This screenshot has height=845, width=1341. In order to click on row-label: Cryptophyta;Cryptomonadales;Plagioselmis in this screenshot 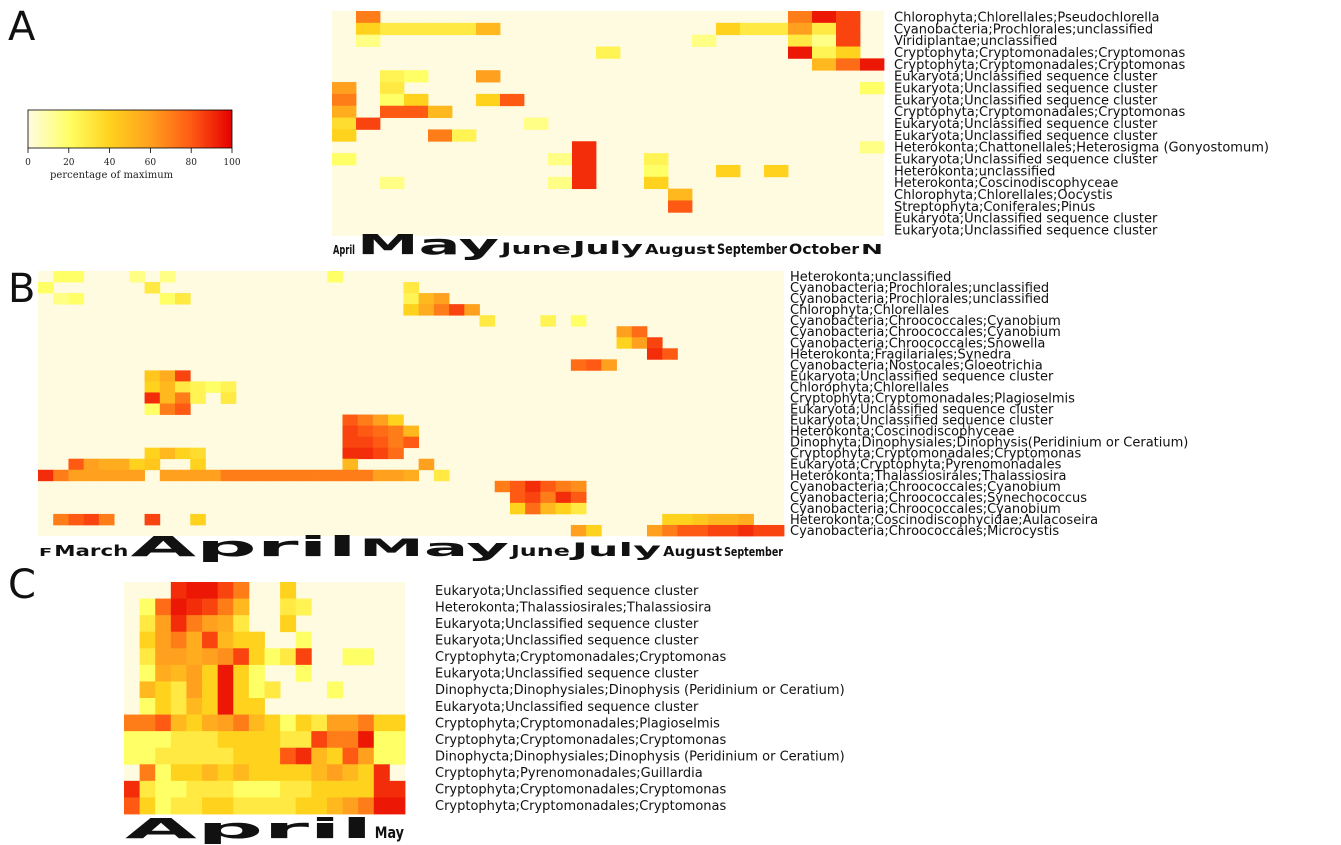, I will do `click(932, 398)`.